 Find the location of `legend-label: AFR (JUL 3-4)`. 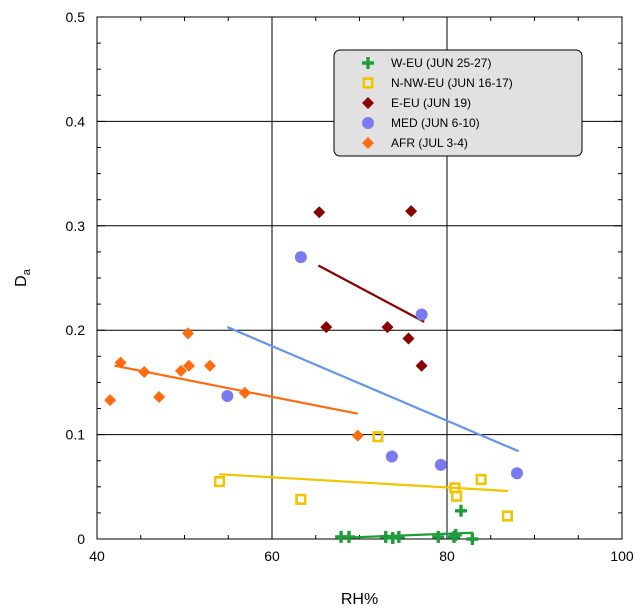

legend-label: AFR (JUL 3-4) is located at coordinates (429, 143).